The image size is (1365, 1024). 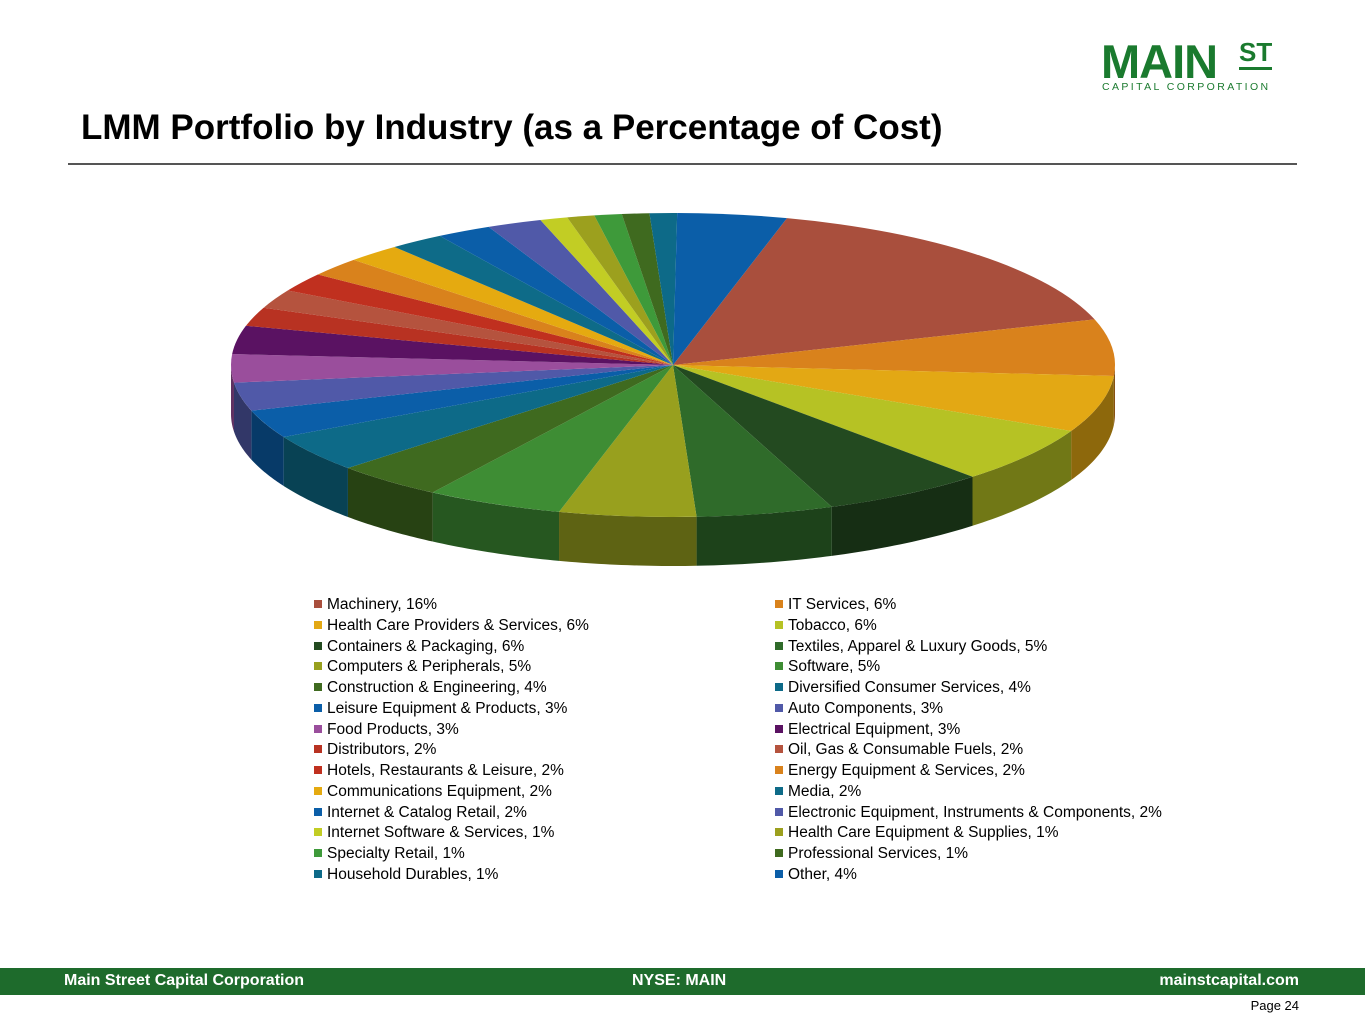 I want to click on legend-item: Health Care Providers & Services, 6%, so click(x=451, y=626).